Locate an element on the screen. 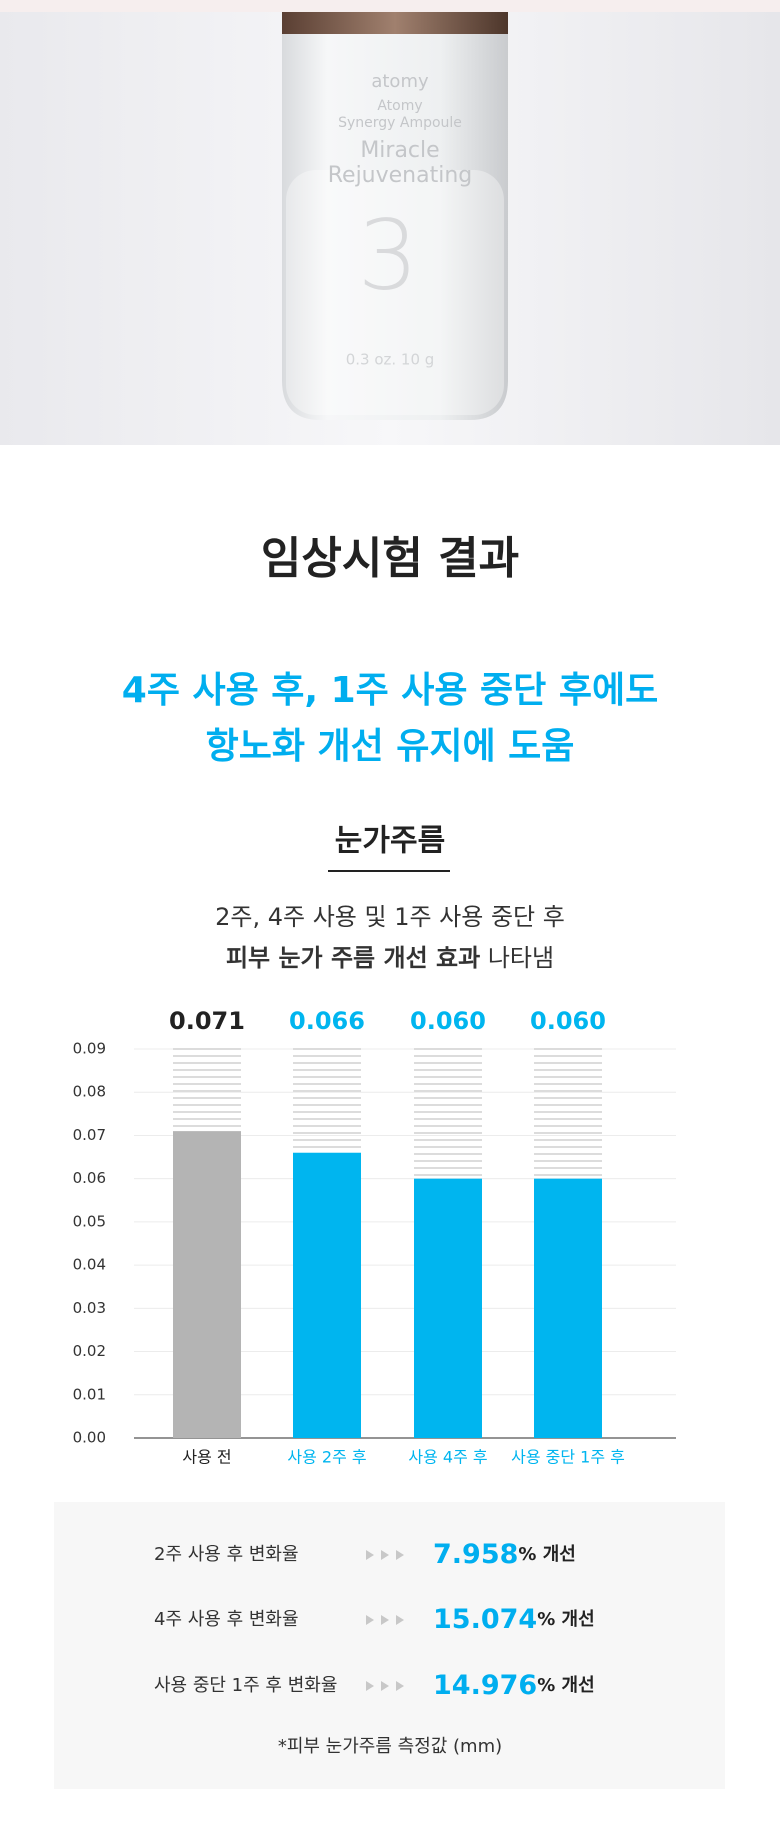  value-label: 0.071 is located at coordinates (207, 1021).